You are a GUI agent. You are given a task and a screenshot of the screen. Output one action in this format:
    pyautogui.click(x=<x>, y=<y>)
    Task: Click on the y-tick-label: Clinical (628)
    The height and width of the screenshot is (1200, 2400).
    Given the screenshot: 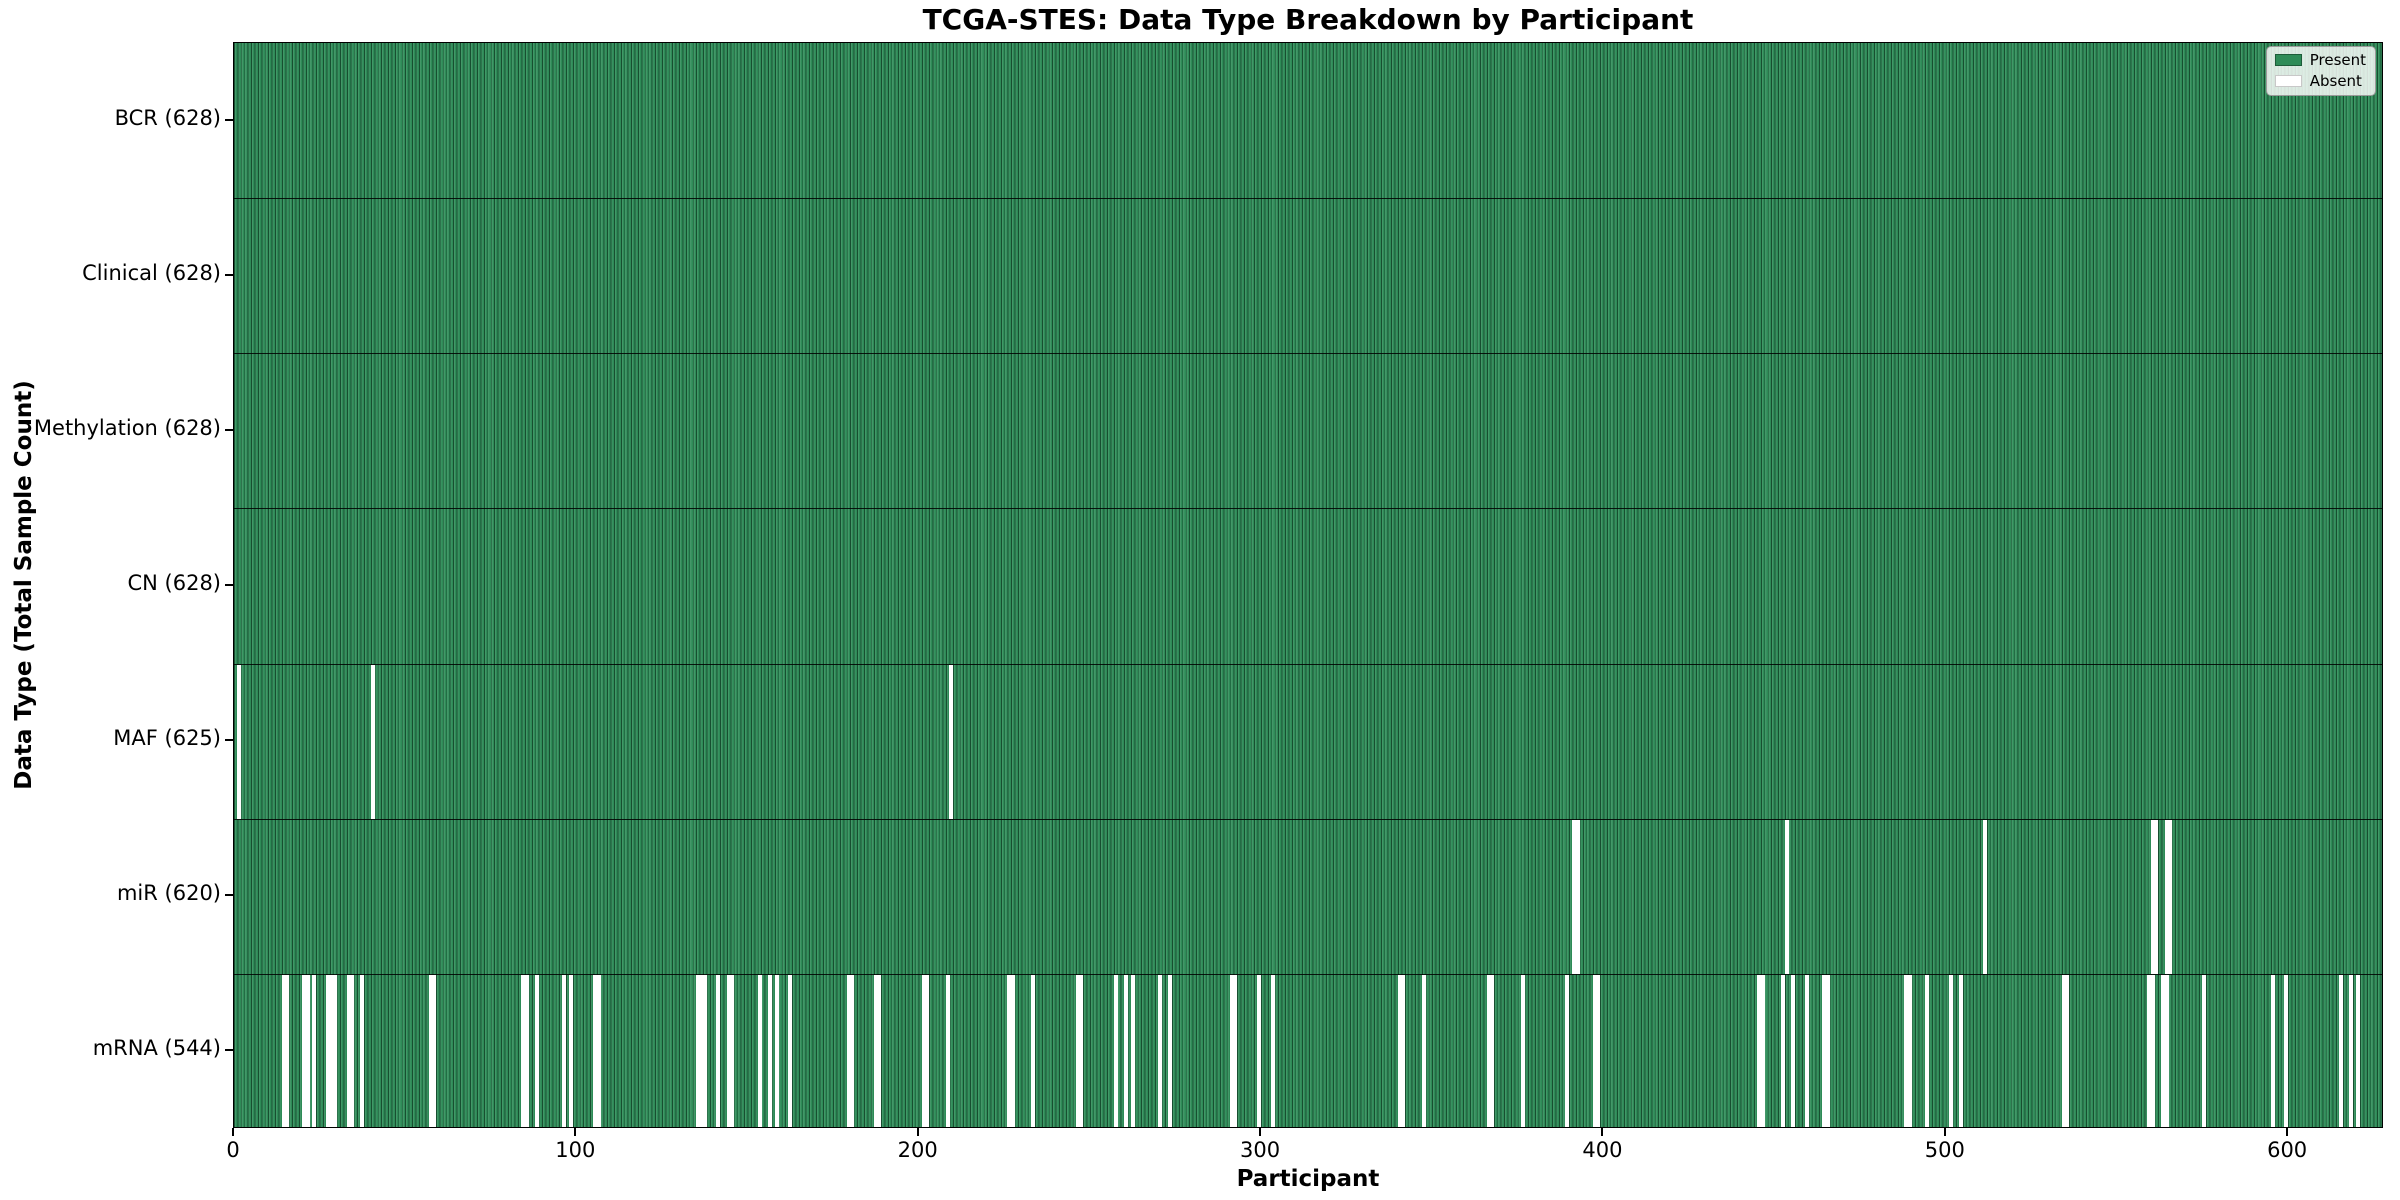 What is the action you would take?
    pyautogui.click(x=151, y=272)
    